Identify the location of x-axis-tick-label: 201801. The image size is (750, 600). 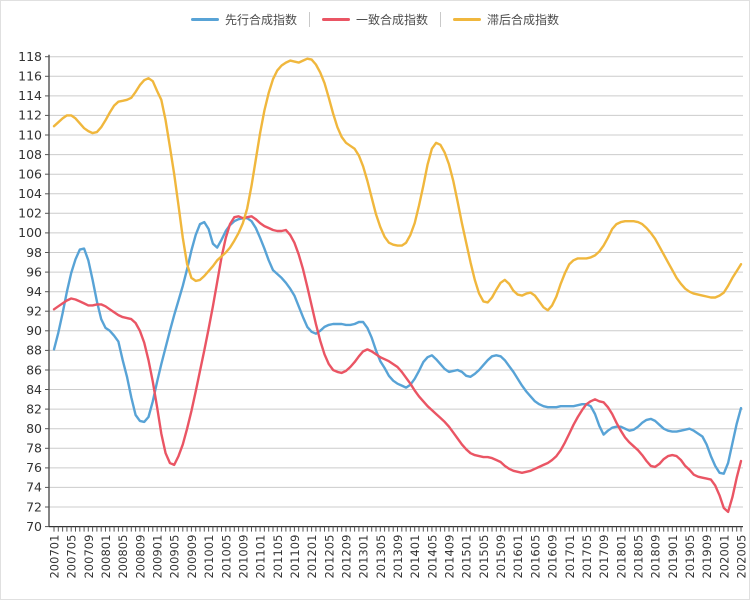
(621, 557).